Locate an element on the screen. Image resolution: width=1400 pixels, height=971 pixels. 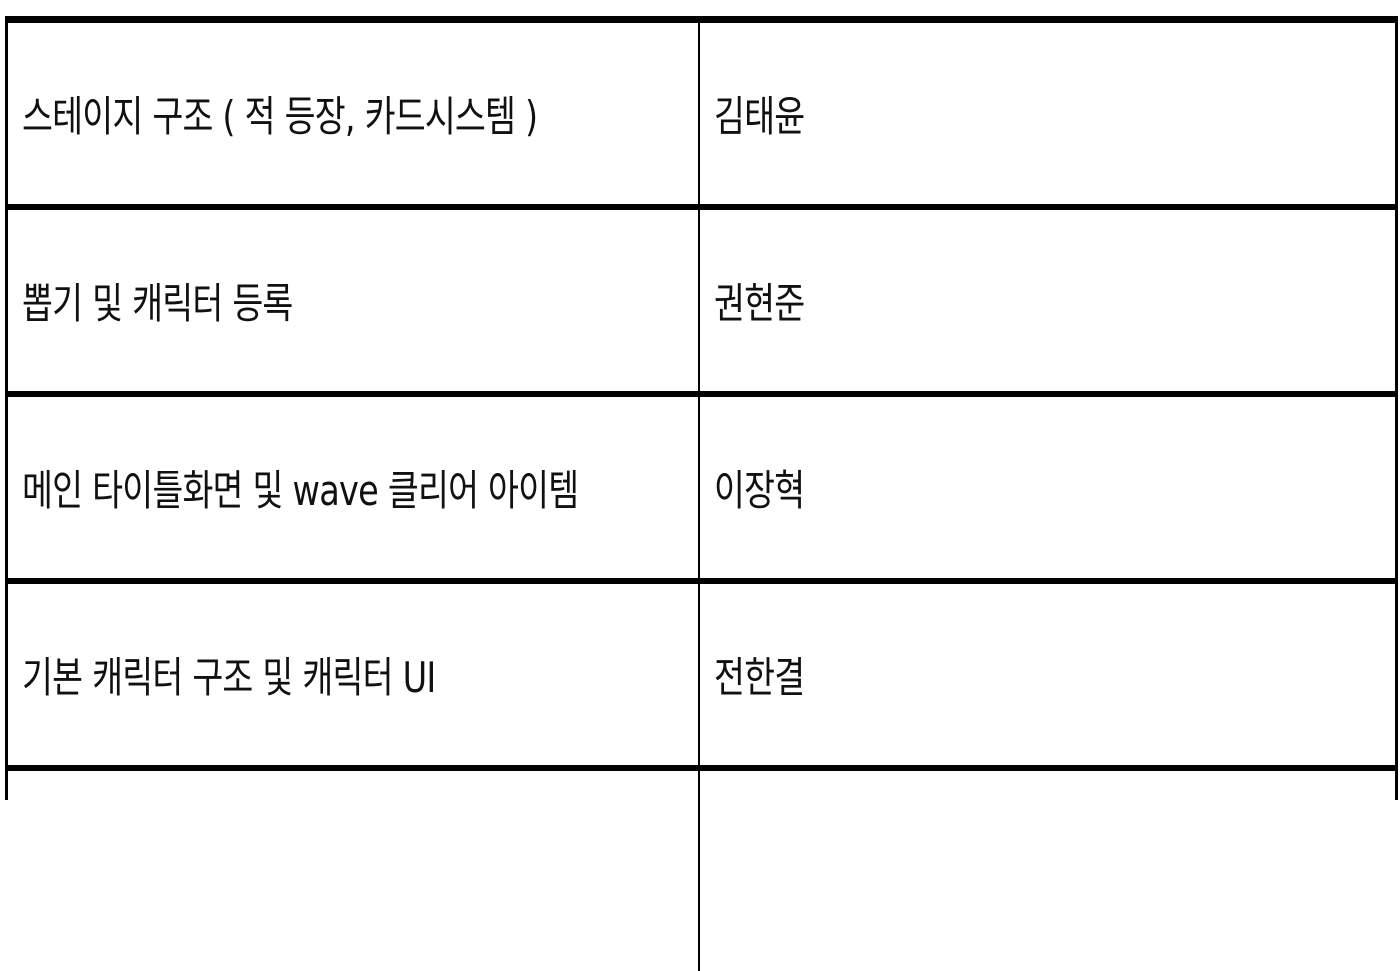
task-cell: 메인 타이틀화면 및 wave 클리어 아이템 is located at coordinates (354, 487).